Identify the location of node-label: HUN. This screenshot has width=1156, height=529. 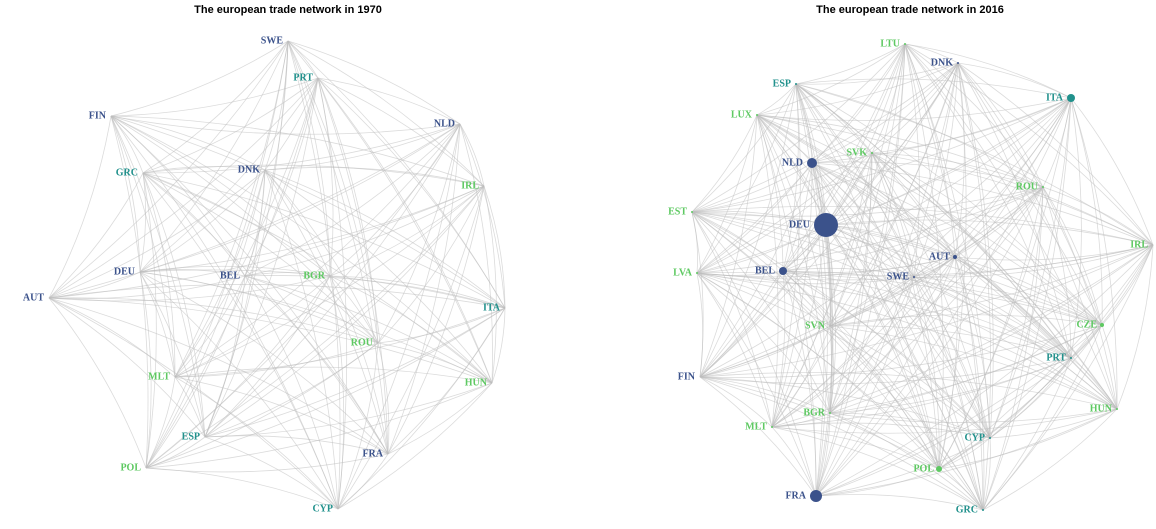
(1101, 408).